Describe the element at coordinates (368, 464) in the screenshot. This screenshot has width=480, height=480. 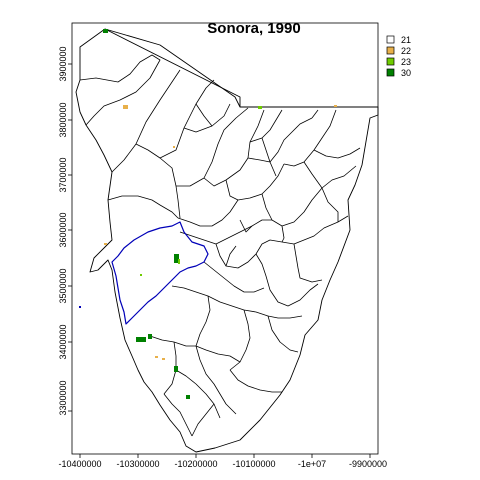
I see `x-tick-label: -9900000` at that location.